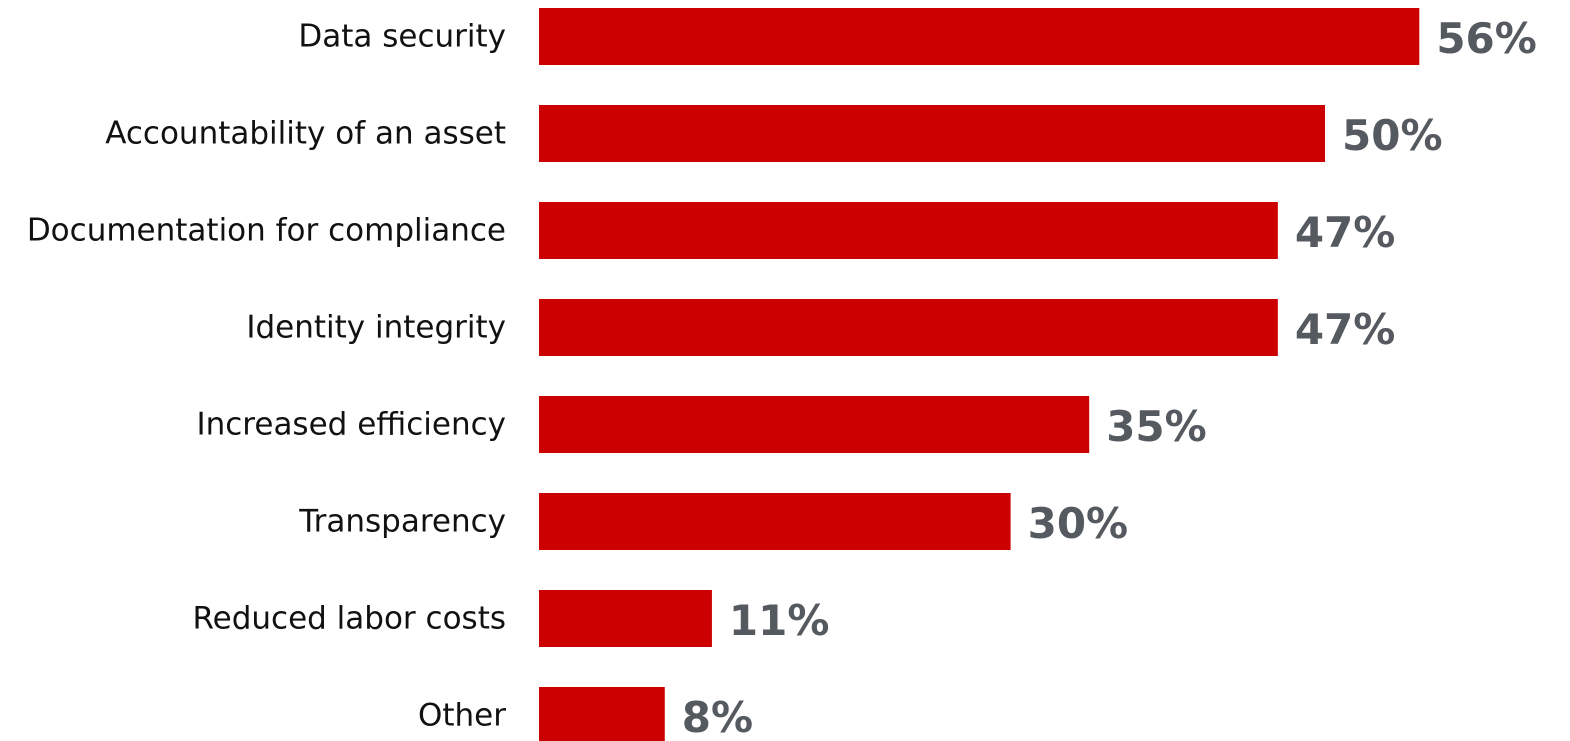  What do you see at coordinates (1078, 523) in the screenshot?
I see `value-label: 30%` at bounding box center [1078, 523].